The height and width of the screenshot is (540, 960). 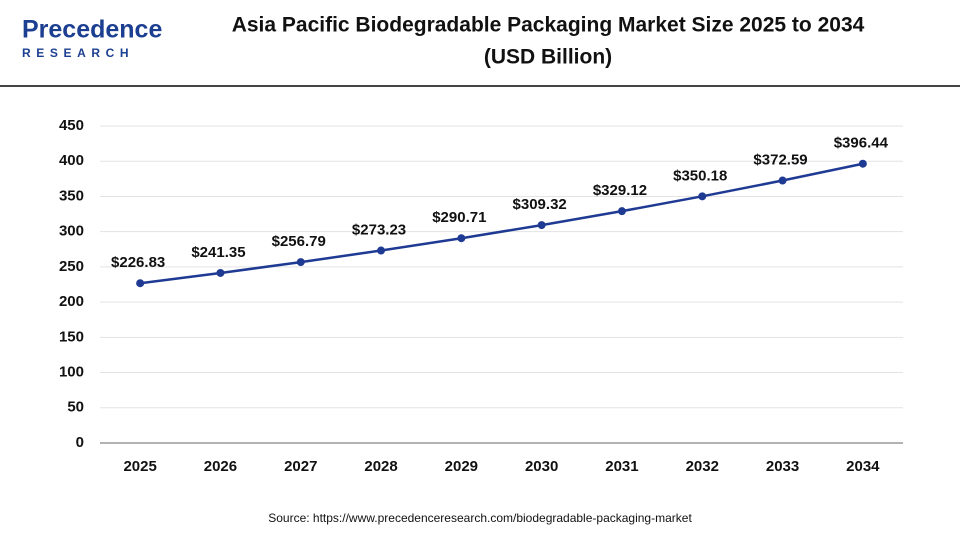 What do you see at coordinates (139, 466) in the screenshot?
I see `x-tick-label: 2025` at bounding box center [139, 466].